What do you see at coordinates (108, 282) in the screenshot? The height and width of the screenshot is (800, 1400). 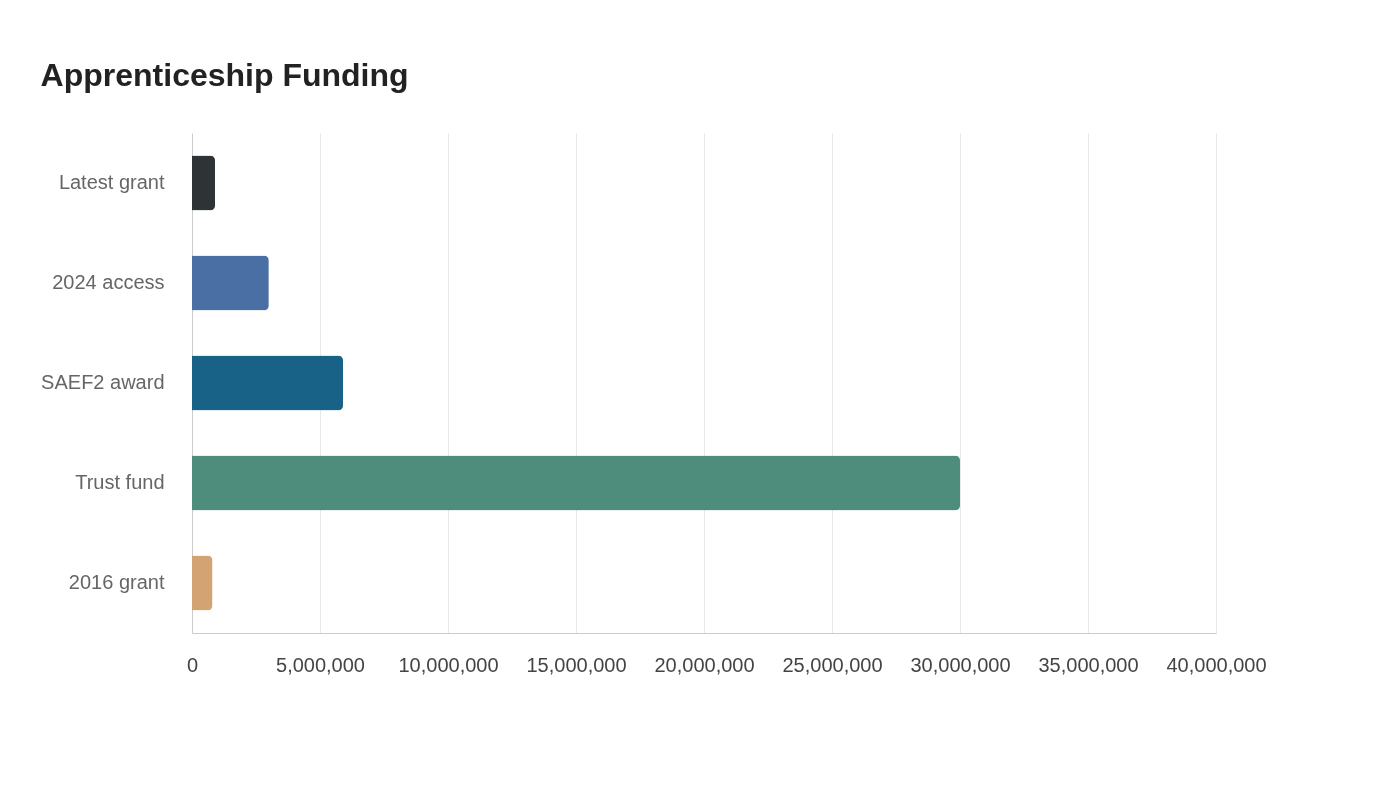 I see `y-tick-label: 2024 access` at bounding box center [108, 282].